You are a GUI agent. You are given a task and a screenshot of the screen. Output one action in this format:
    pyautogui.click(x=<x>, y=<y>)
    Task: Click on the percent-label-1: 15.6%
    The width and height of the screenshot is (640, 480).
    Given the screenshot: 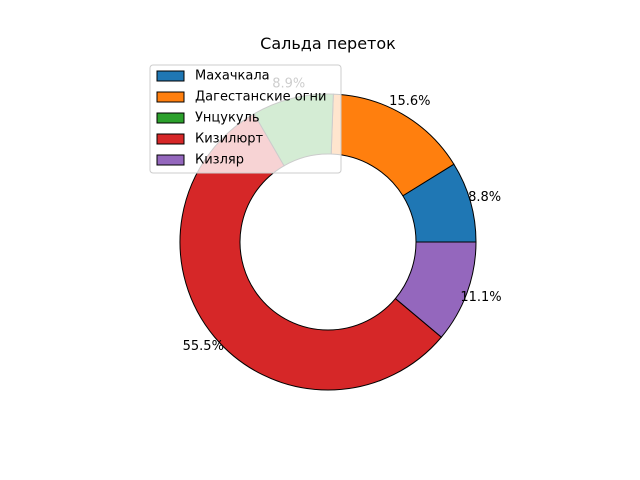 What is the action you would take?
    pyautogui.click(x=409, y=101)
    